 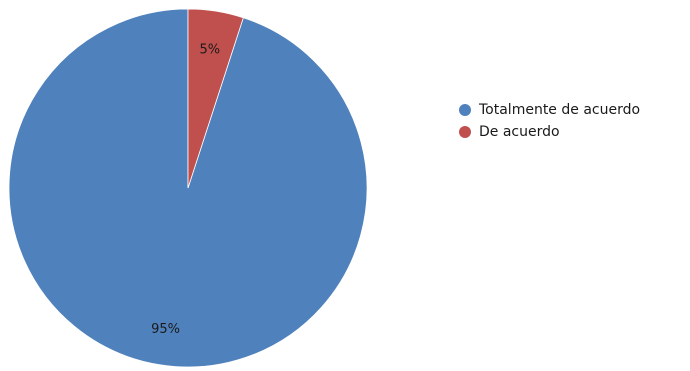 What do you see at coordinates (465, 132) in the screenshot?
I see `legend-marker-de-acuerdo` at bounding box center [465, 132].